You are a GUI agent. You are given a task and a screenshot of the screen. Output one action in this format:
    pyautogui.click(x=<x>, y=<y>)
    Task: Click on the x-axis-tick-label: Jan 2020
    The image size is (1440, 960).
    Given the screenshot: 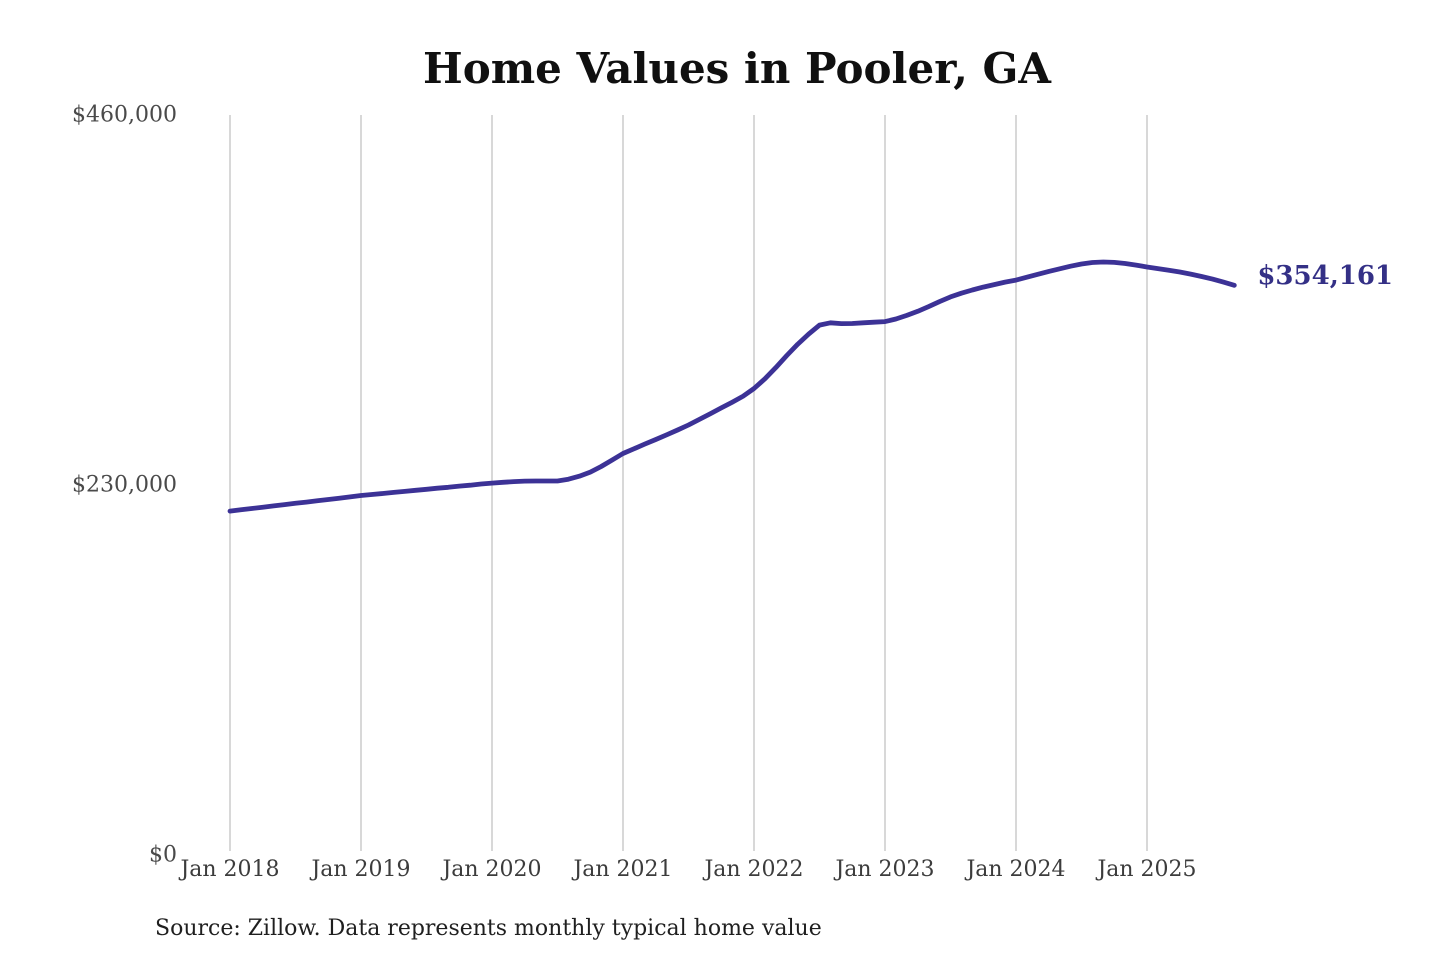 What is the action you would take?
    pyautogui.click(x=492, y=869)
    